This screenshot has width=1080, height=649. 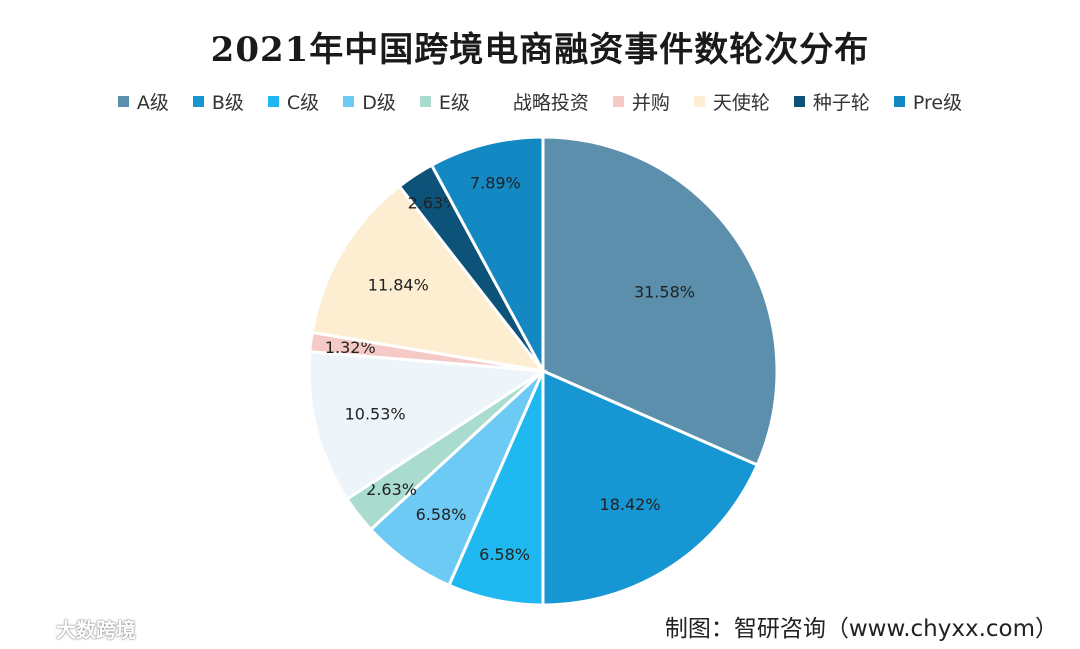 What do you see at coordinates (550, 103) in the screenshot?
I see `legend-label: 战略投资` at bounding box center [550, 103].